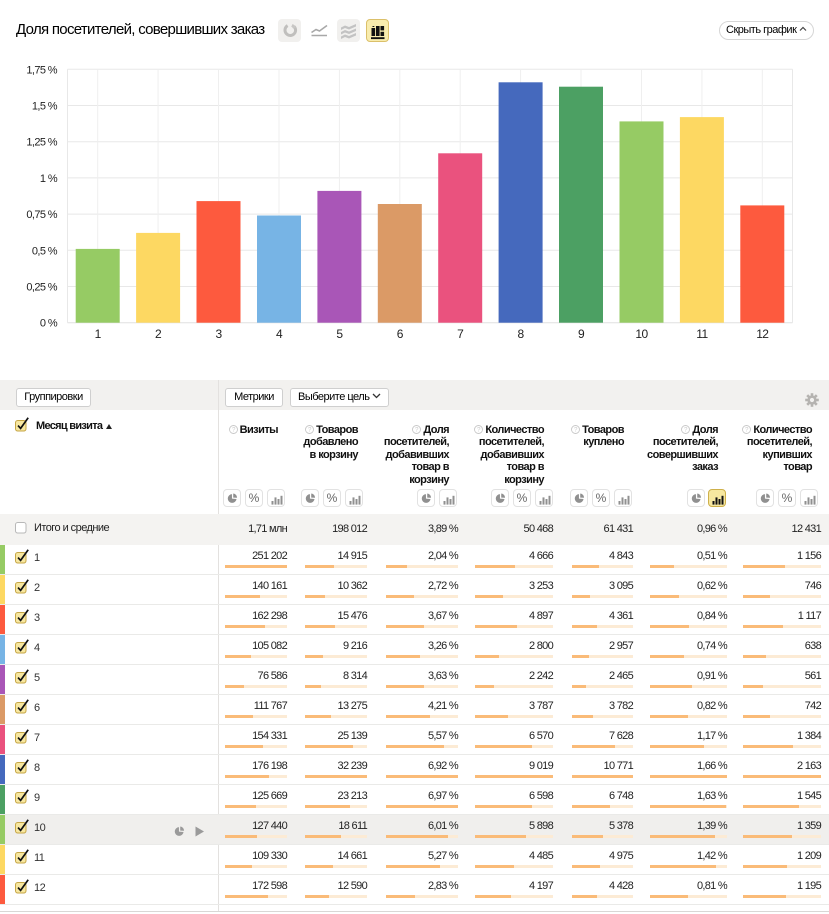 This screenshot has height=914, width=829. Describe the element at coordinates (45, 251) in the screenshot. I see `svg-text: 0,5 %` at that location.